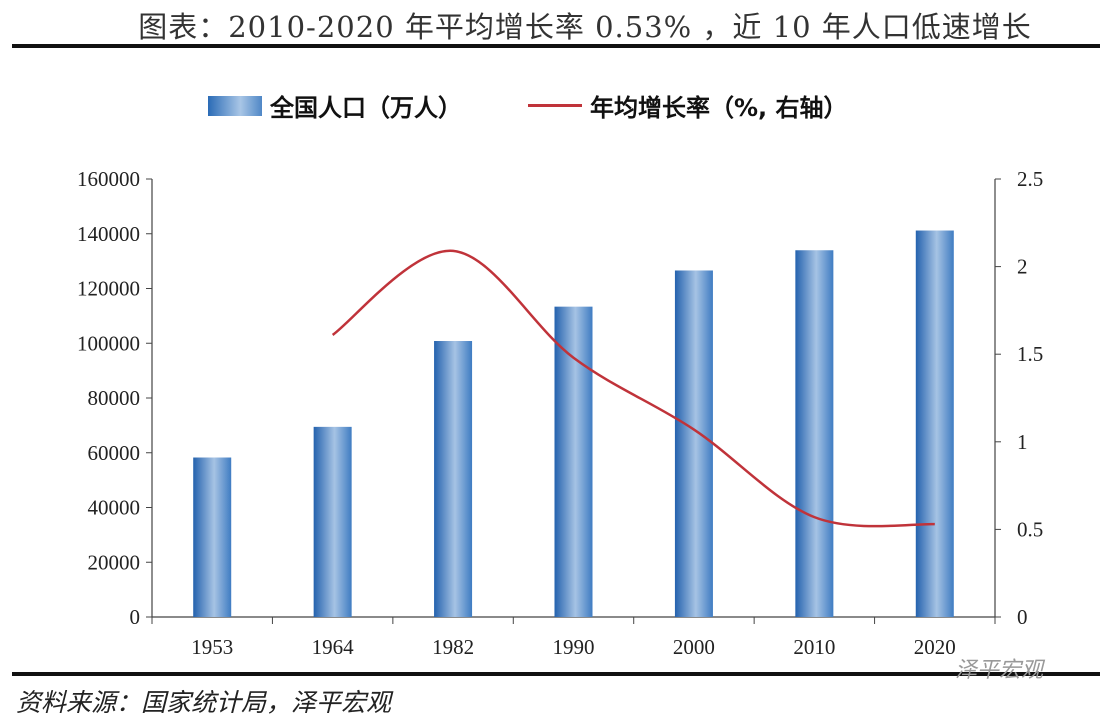  Describe the element at coordinates (555, 105) in the screenshot. I see `legend-line-swatch` at that location.